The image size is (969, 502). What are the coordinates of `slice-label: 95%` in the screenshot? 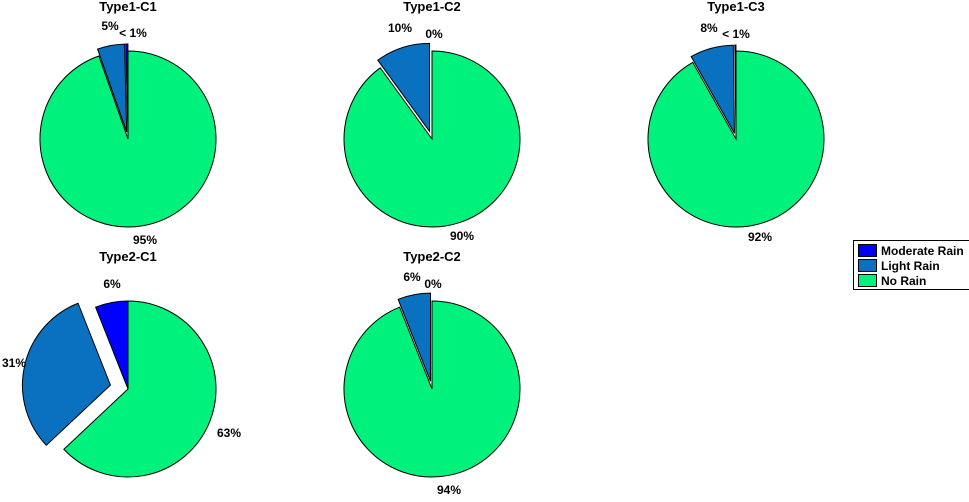 It's located at (145, 240).